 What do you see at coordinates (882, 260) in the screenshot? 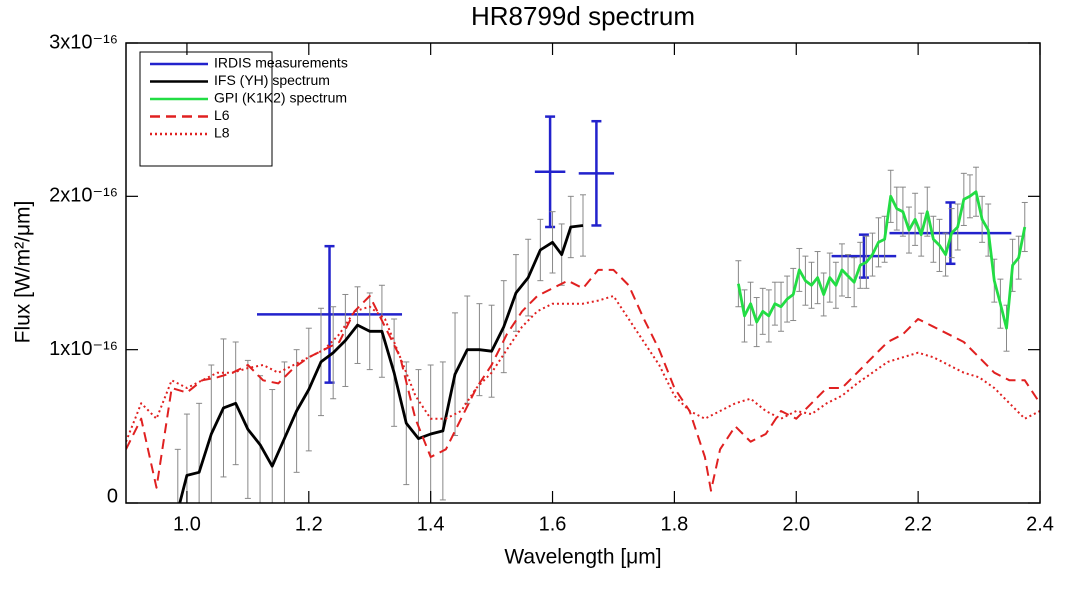
I see `series-line` at bounding box center [882, 260].